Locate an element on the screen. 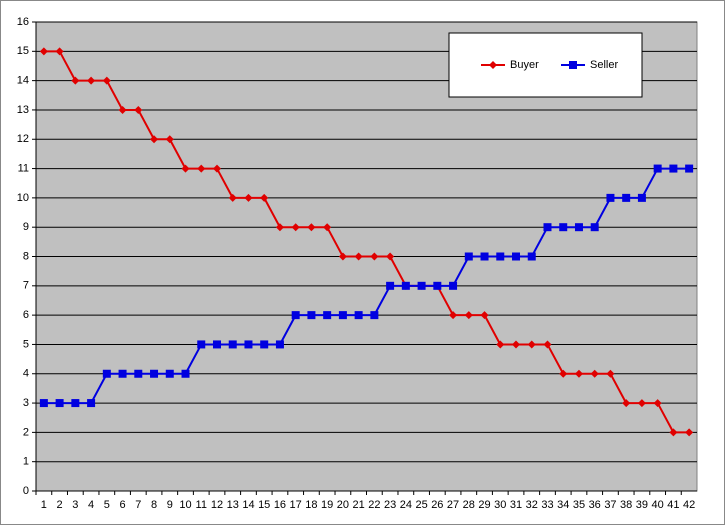  y-tick-label: 15 is located at coordinates (23, 51).